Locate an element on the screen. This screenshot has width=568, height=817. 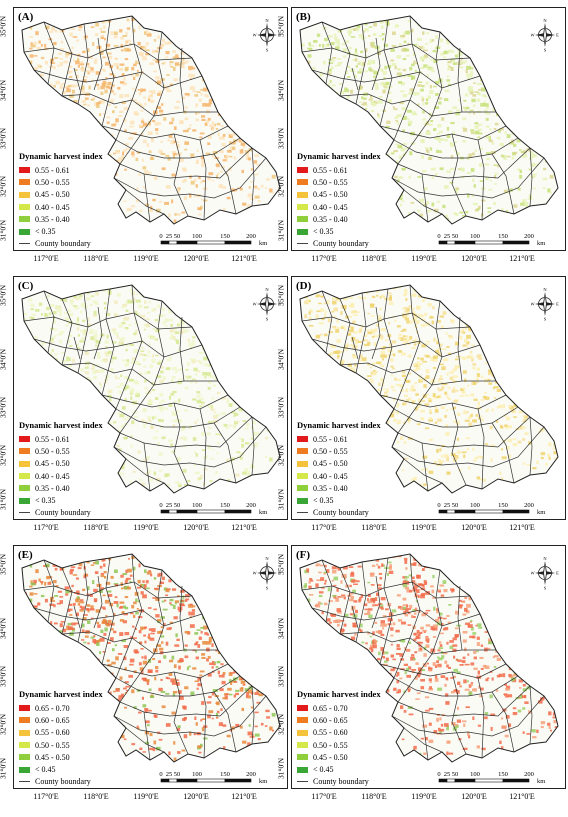
county-boundaries is located at coordinates (145, 119).